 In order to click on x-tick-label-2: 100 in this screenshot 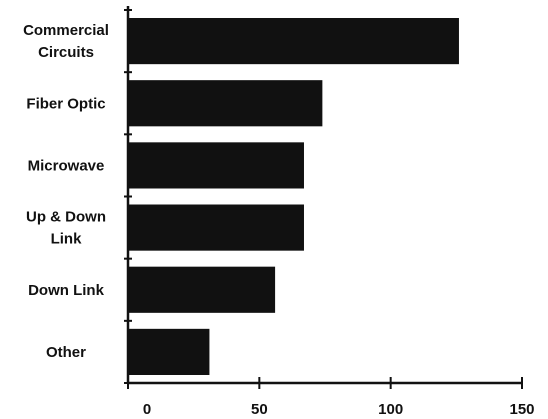, I will do `click(390, 409)`.